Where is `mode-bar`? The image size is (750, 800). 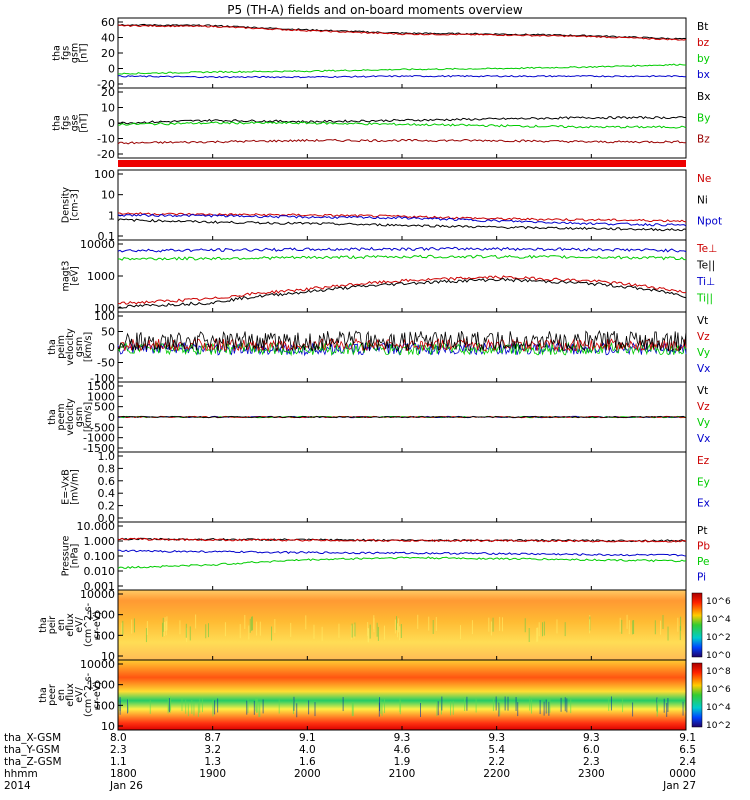 mode-bar is located at coordinates (402, 163).